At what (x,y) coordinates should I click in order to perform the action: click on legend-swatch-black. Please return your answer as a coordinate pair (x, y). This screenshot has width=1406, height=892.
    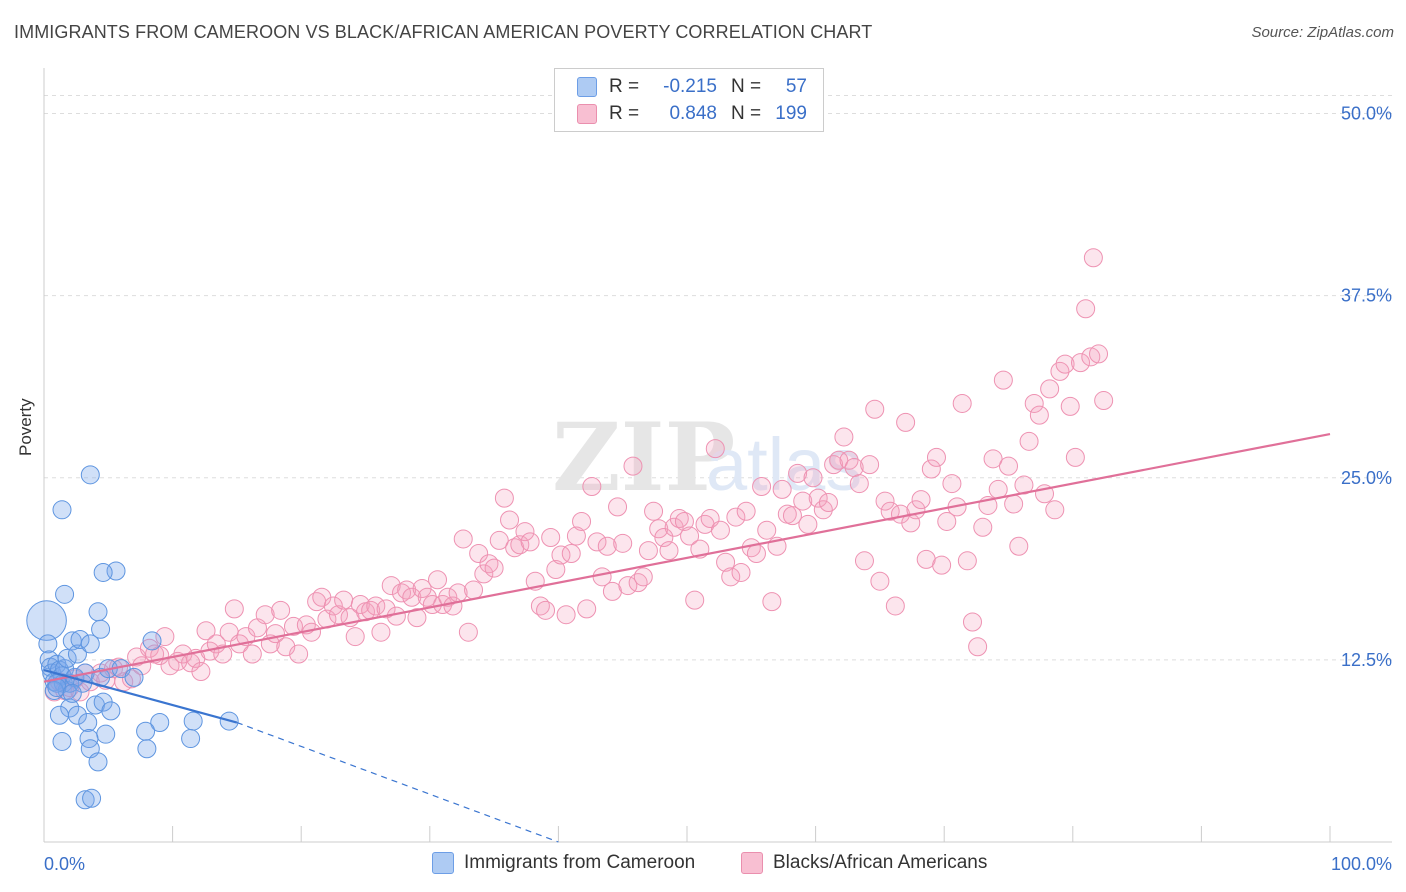
    Looking at the image, I should click on (752, 863).